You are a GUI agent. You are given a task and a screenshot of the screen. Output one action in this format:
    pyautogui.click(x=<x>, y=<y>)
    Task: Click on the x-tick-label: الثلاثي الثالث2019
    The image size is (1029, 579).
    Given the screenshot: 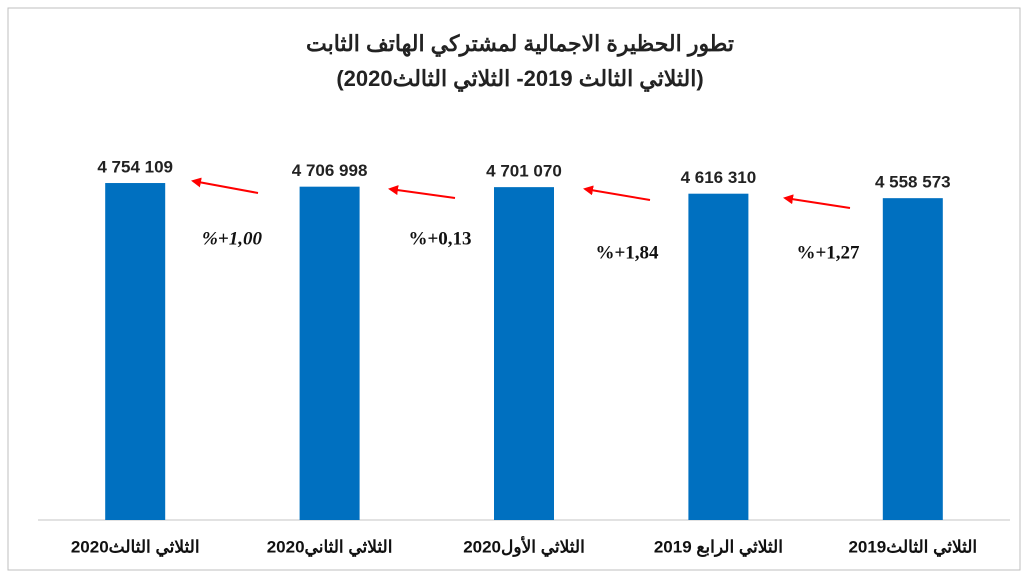 What is the action you would take?
    pyautogui.click(x=912, y=547)
    